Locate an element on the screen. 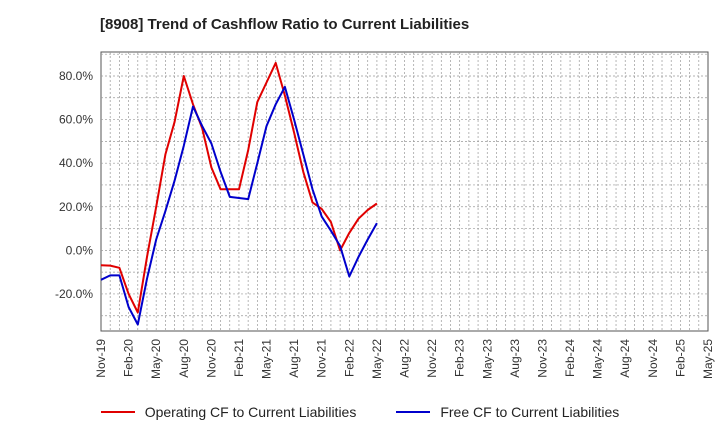 This screenshot has width=720, height=440. x-tick-label: May-20 is located at coordinates (156, 359).